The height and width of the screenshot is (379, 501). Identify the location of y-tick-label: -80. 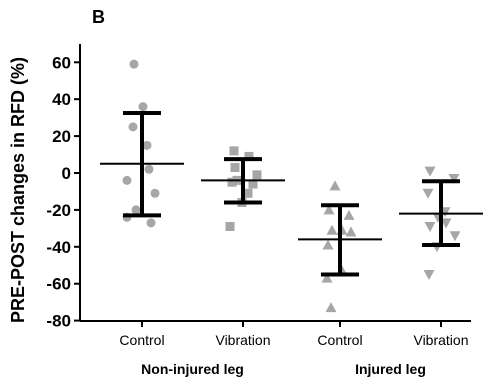
(58, 321).